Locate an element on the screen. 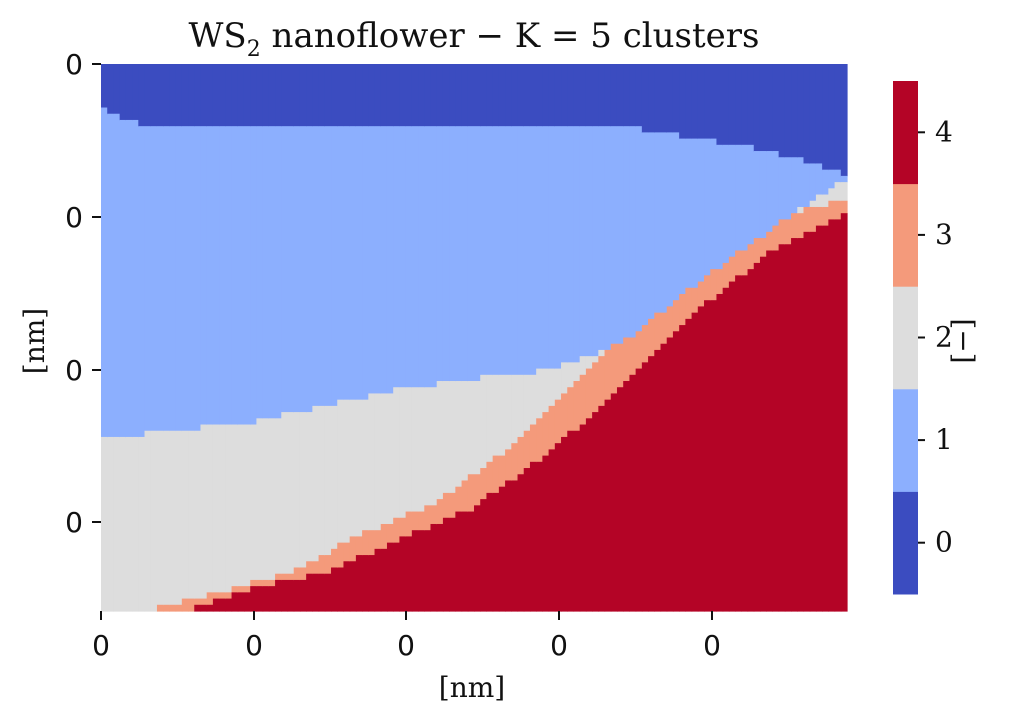 Image resolution: width=1018 pixels, height=725 pixels. y-axis-label: [nm] is located at coordinates (34, 341).